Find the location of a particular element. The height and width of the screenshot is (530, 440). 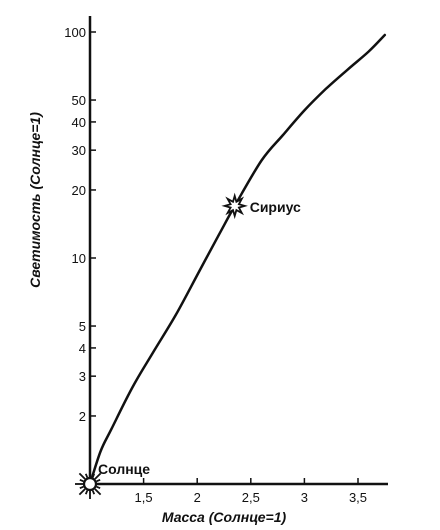

sun-label: Солнце is located at coordinates (124, 469).